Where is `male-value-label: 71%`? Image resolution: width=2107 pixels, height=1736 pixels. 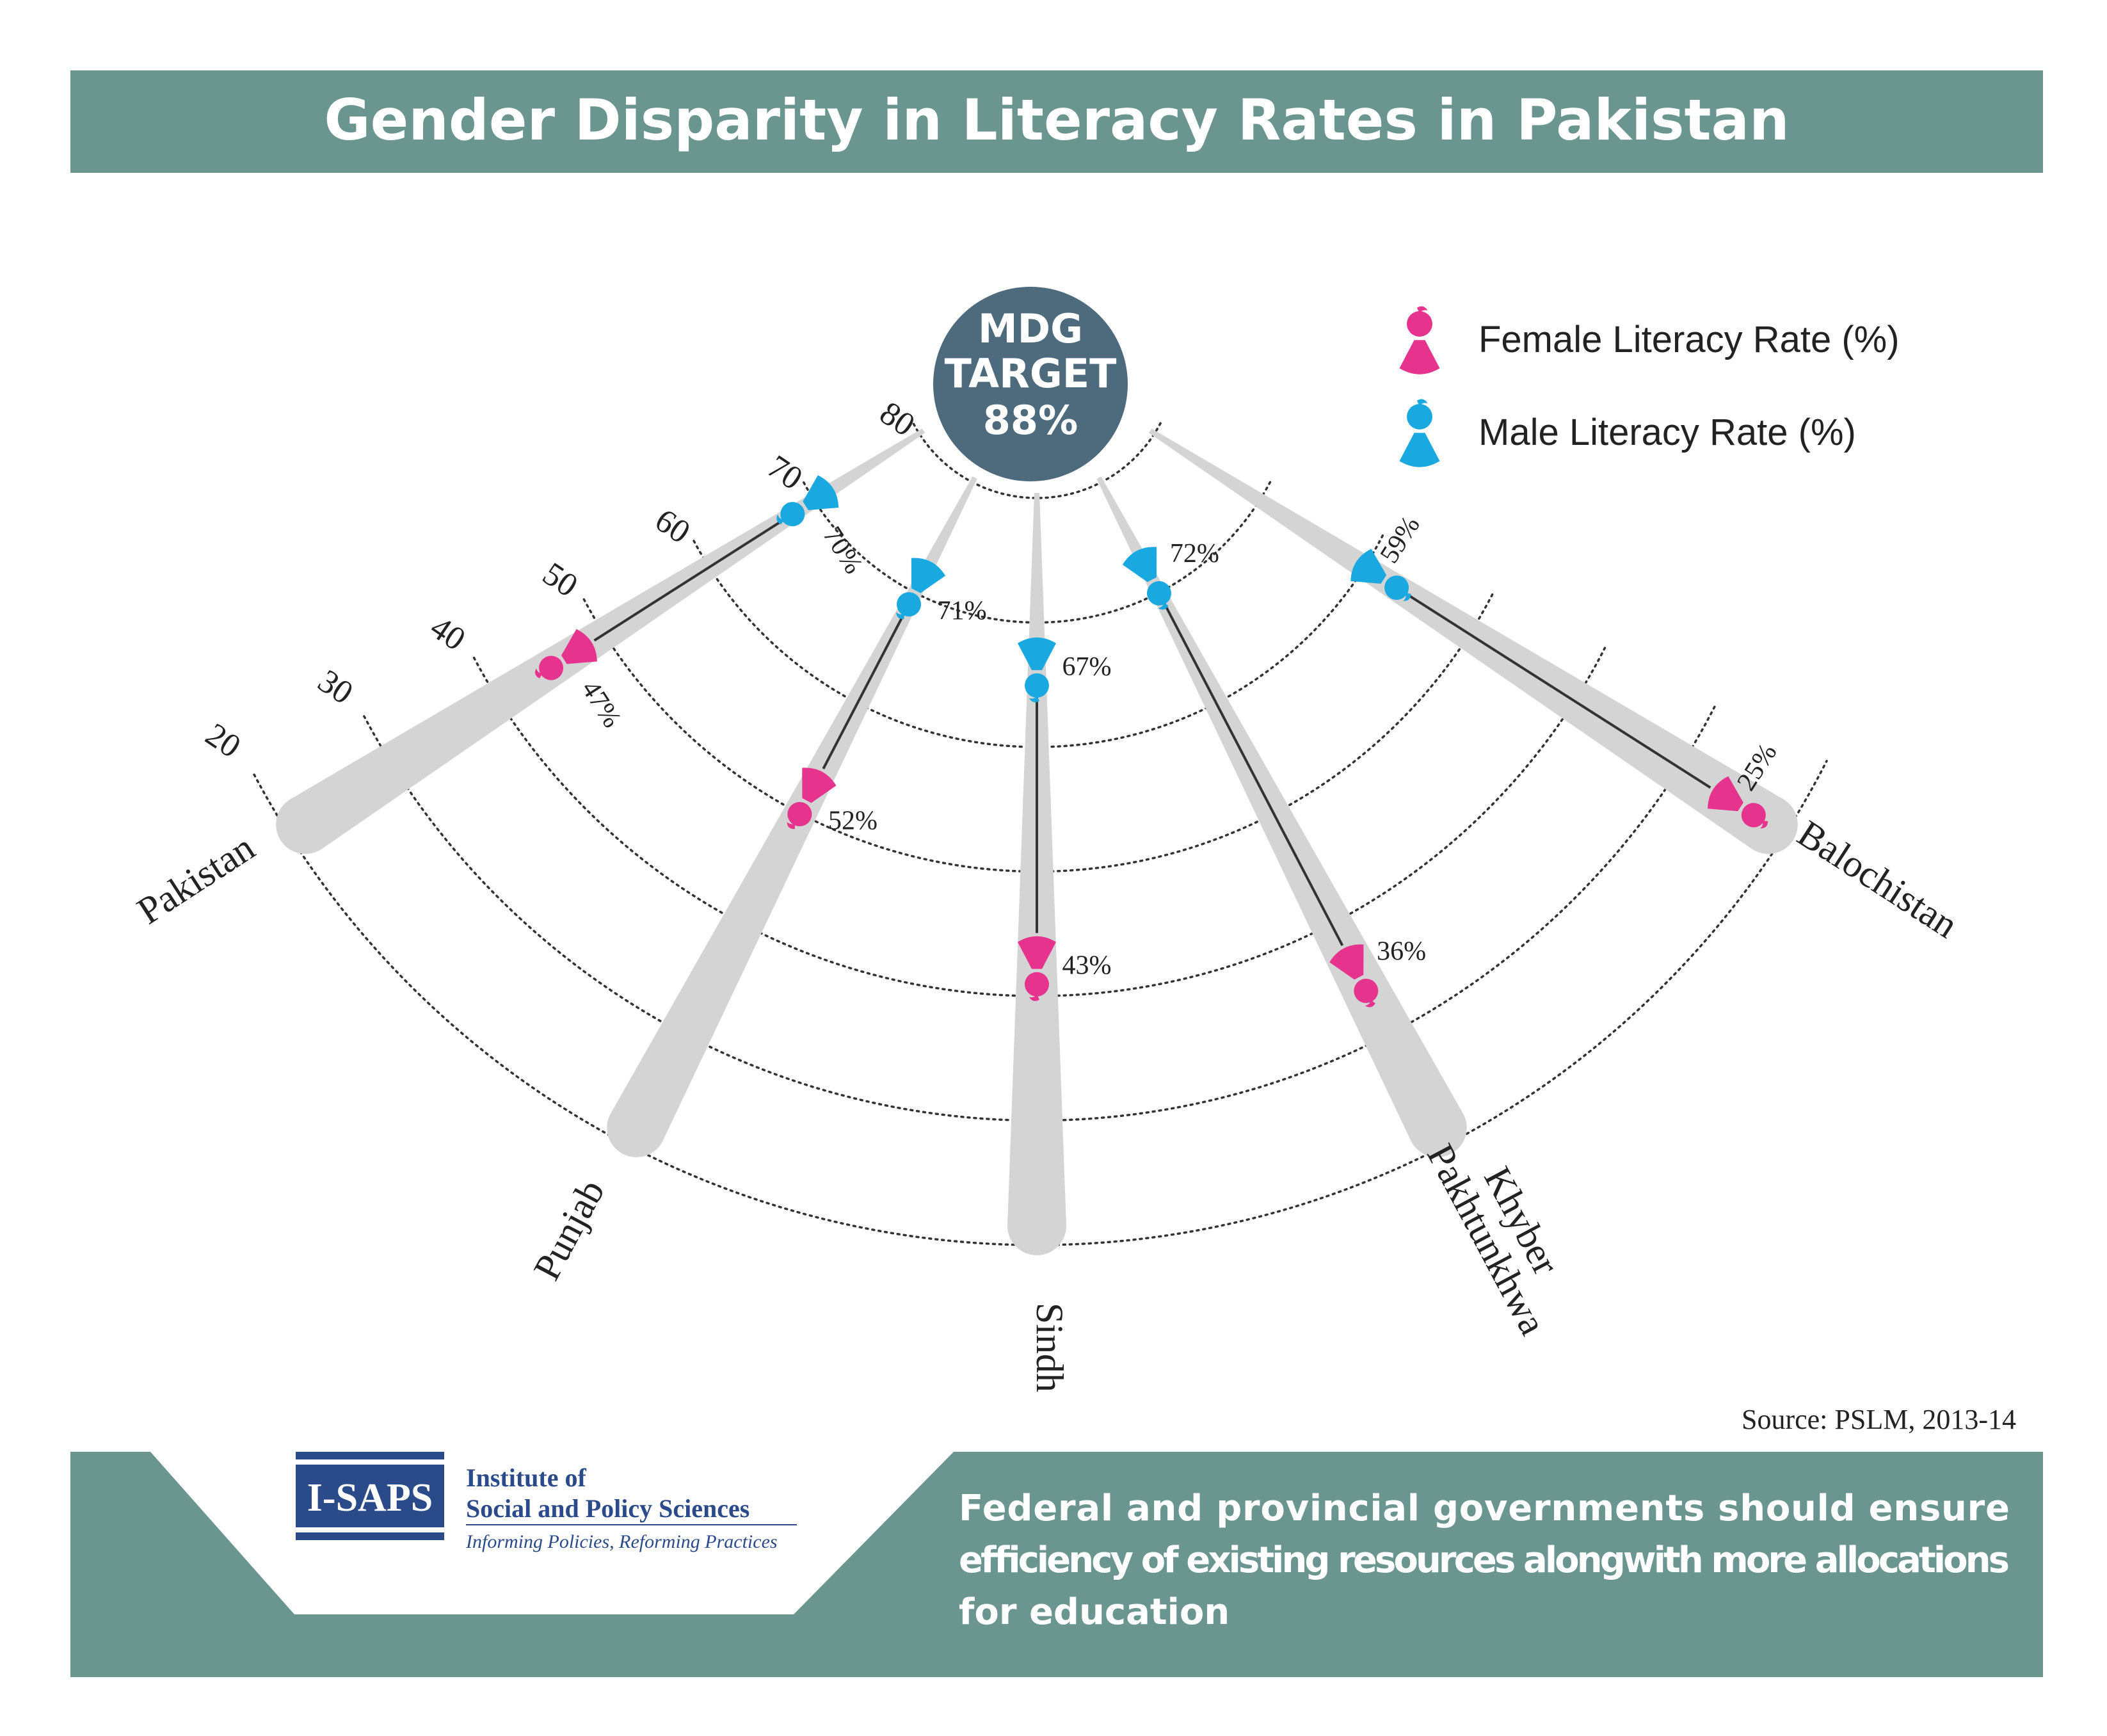
male-value-label: 71% is located at coordinates (962, 611).